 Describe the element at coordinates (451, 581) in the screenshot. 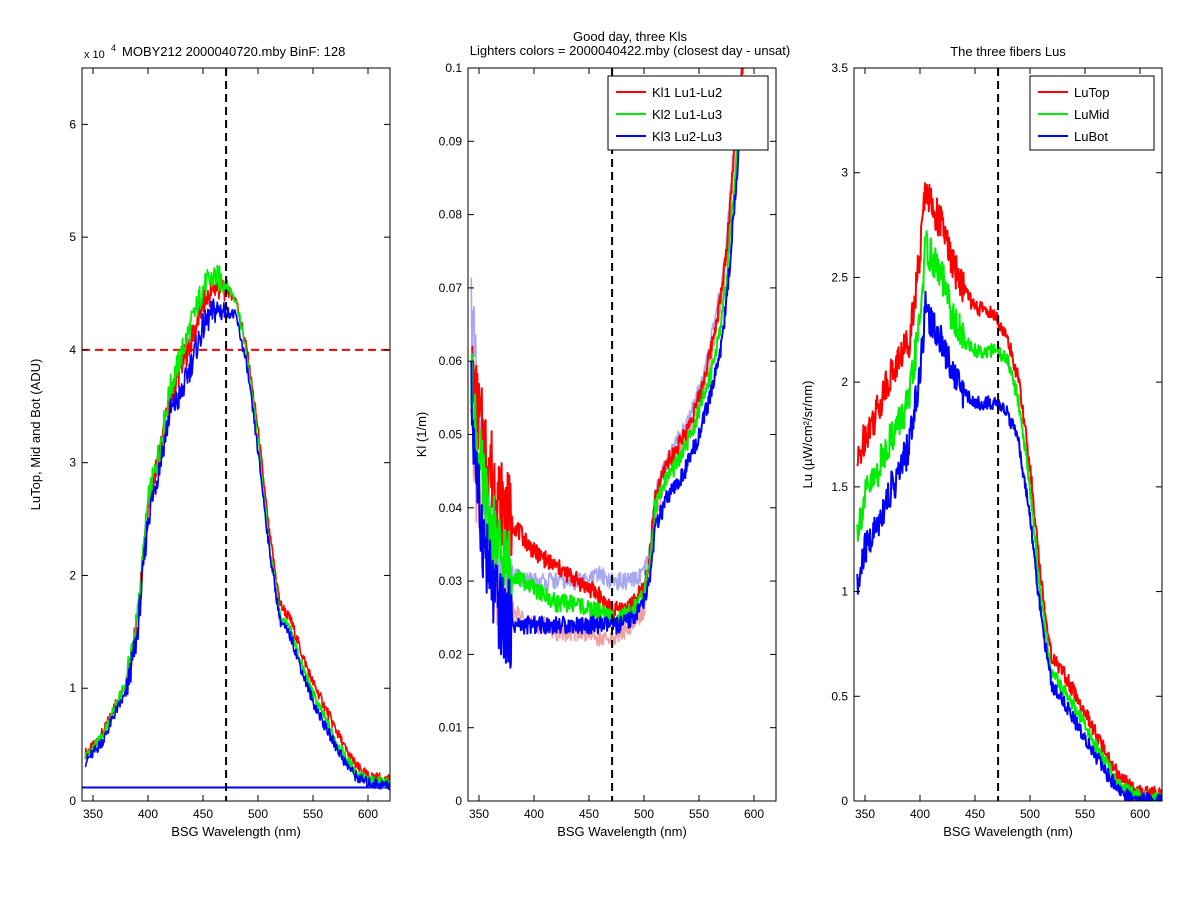

I see `y-tick-label: 0.03` at that location.